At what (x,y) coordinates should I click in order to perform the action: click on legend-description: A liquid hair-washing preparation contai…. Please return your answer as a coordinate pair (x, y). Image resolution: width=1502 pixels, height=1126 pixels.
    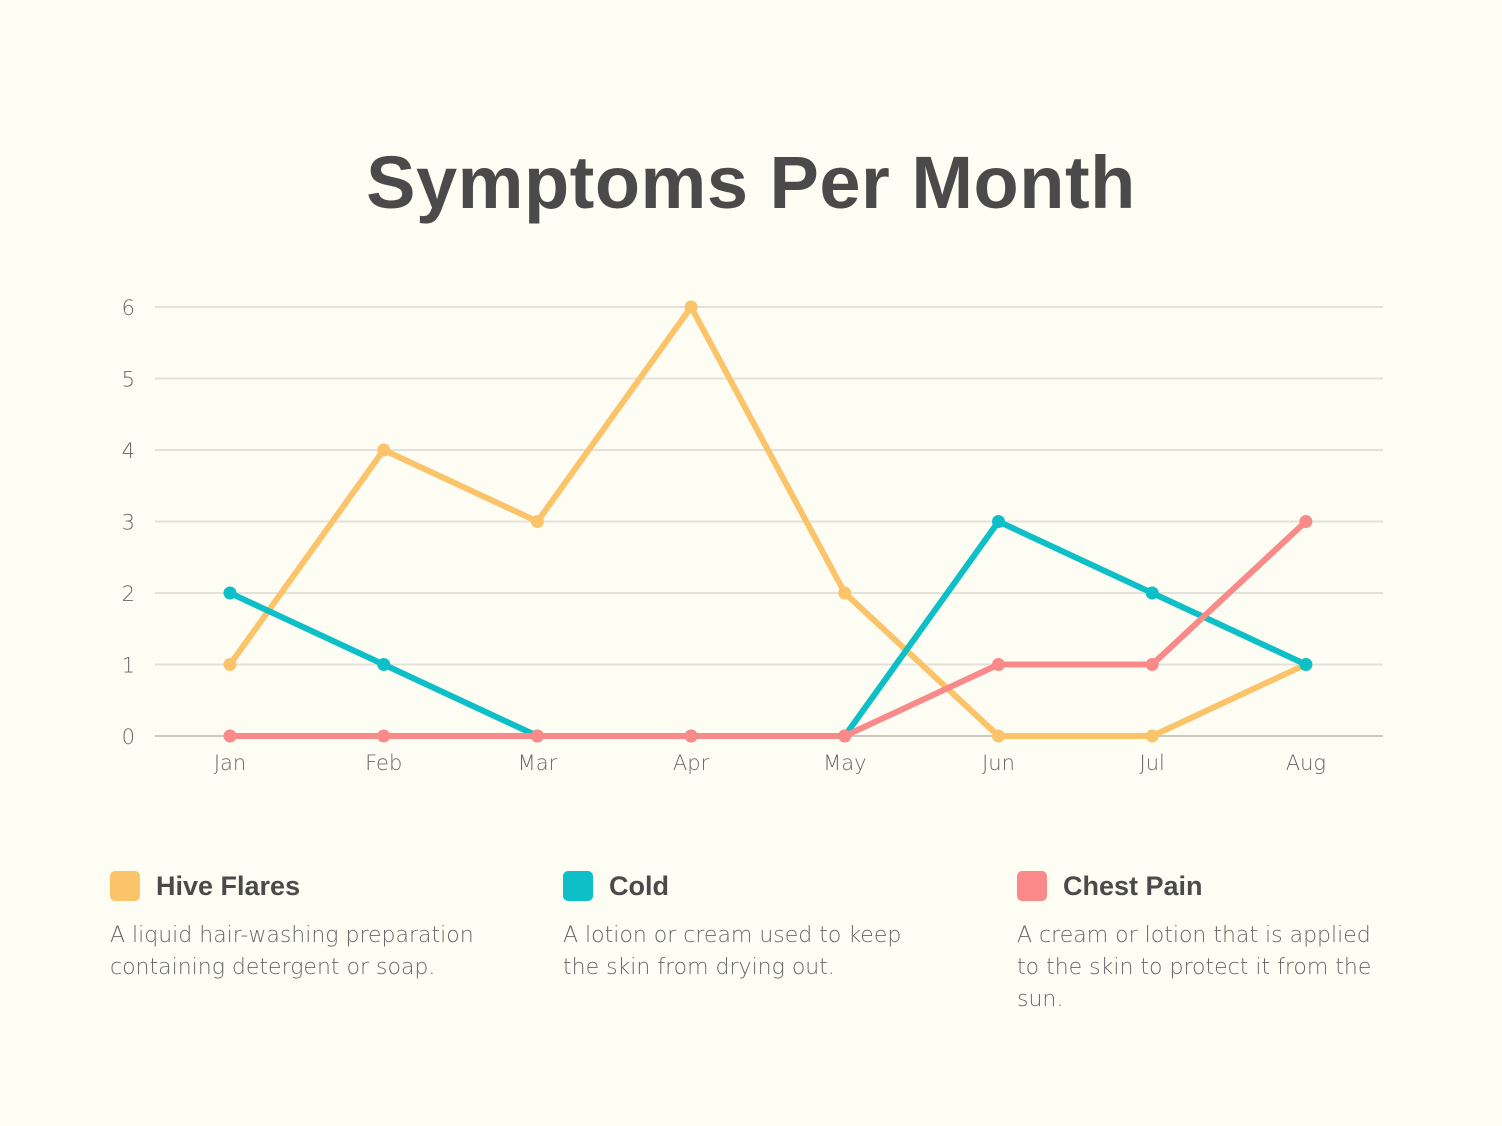
    Looking at the image, I should click on (292, 951).